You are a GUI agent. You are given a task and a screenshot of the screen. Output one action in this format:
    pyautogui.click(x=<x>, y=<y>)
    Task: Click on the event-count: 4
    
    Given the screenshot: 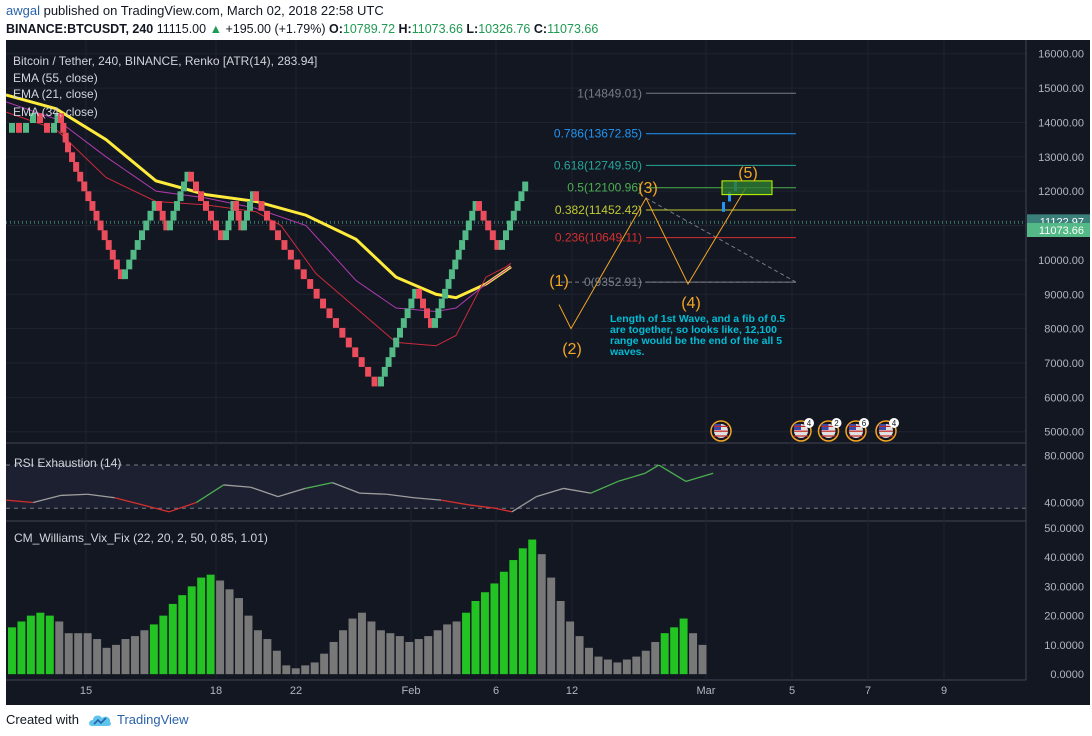 What is the action you would take?
    pyautogui.click(x=894, y=423)
    